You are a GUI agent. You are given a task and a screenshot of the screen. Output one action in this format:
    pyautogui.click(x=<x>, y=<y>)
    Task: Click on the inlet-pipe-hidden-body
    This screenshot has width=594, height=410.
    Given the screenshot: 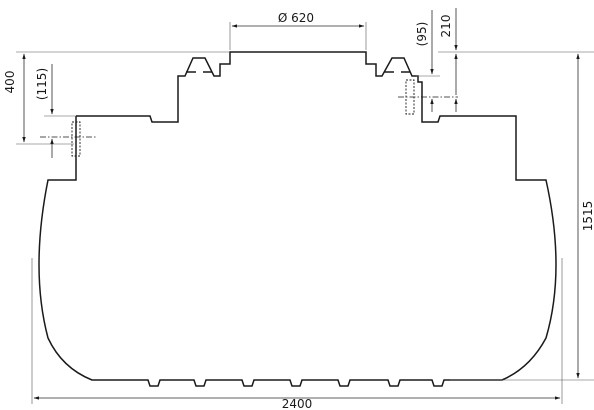 What is the action you would take?
    pyautogui.click(x=76, y=139)
    